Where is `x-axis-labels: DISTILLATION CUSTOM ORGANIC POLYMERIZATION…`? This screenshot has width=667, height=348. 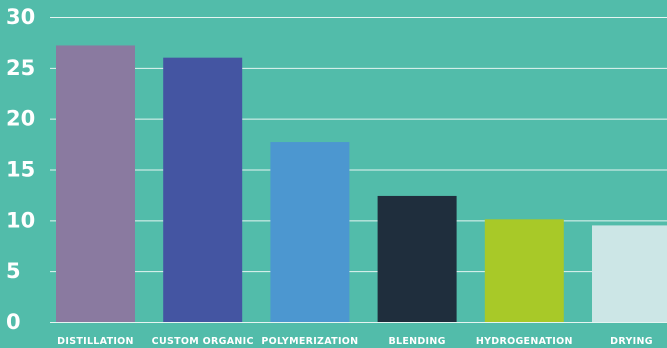 x-axis-labels: DISTILLATION CUSTOM ORGANIC POLYMERIZATION… is located at coordinates (355, 341).